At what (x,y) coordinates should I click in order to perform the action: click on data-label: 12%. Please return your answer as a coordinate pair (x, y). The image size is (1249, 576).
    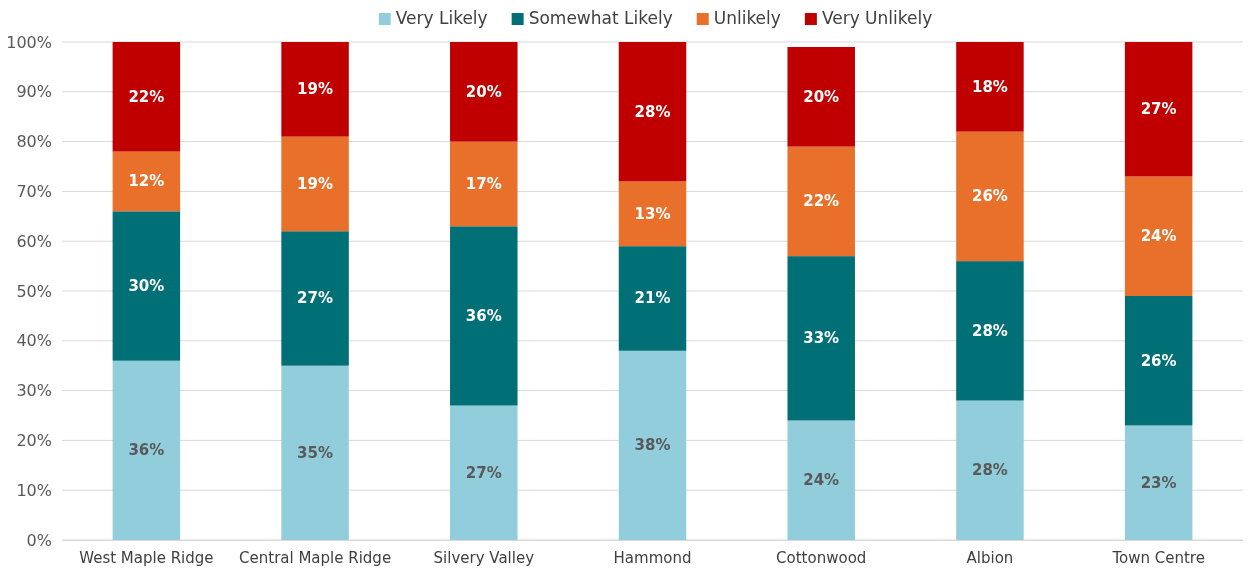
    Looking at the image, I should click on (146, 181).